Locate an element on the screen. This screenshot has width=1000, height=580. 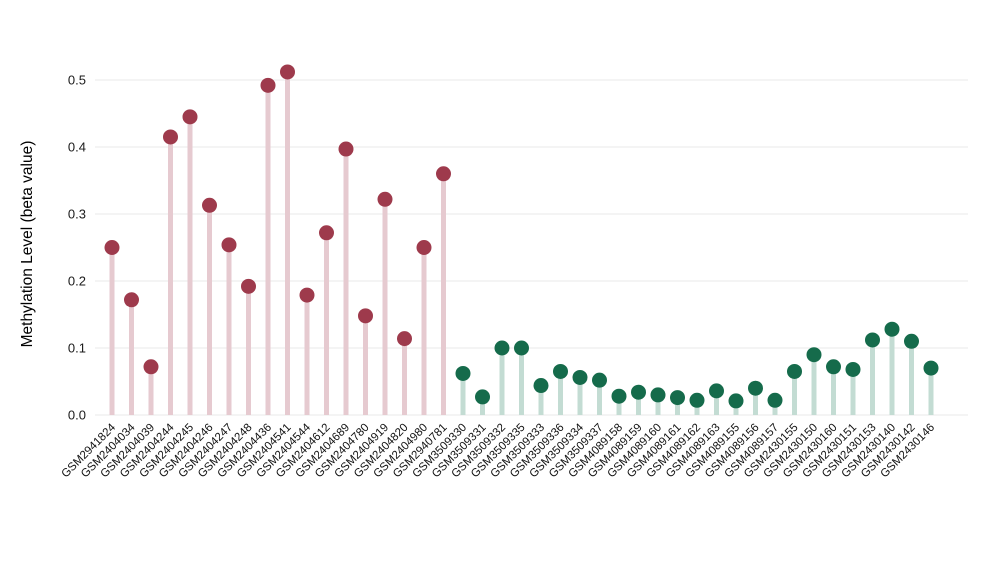
y-tick-label: 0.5 is located at coordinates (77, 80).